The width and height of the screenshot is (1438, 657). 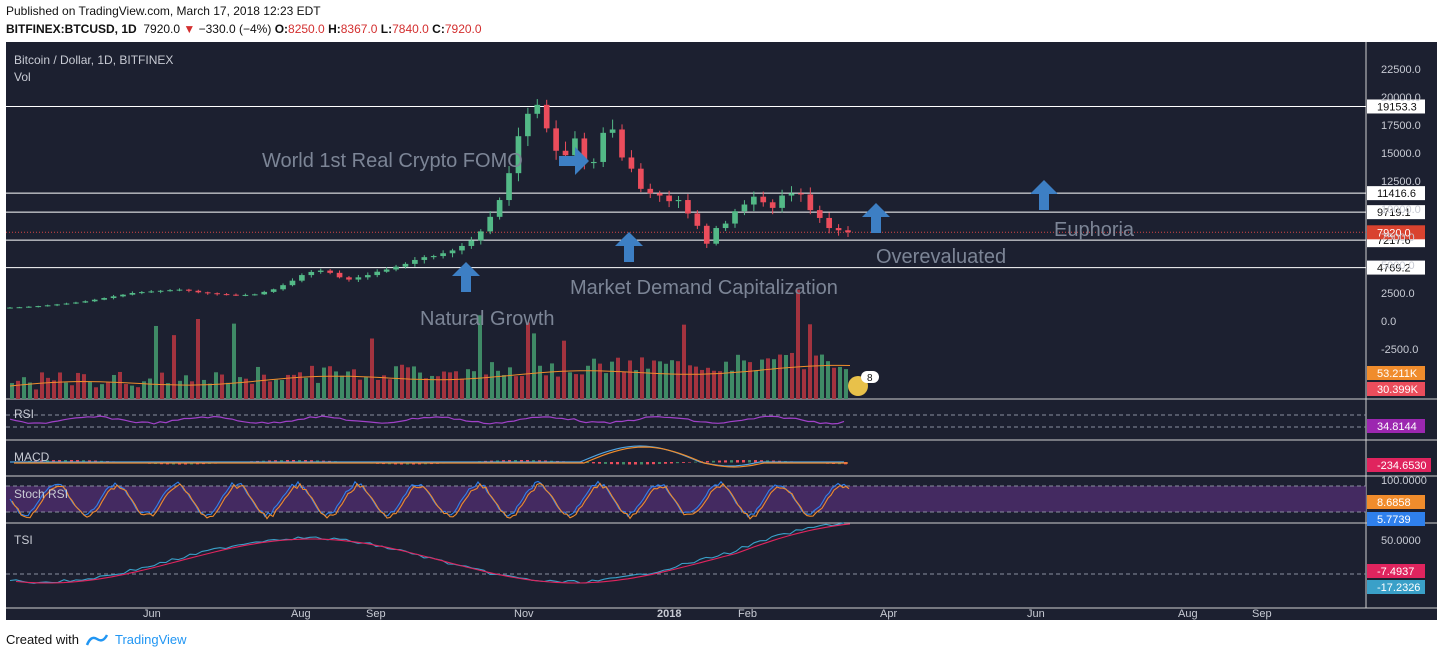 What do you see at coordinates (41, 494) in the screenshot?
I see `stoch-title: Stoch RSI` at bounding box center [41, 494].